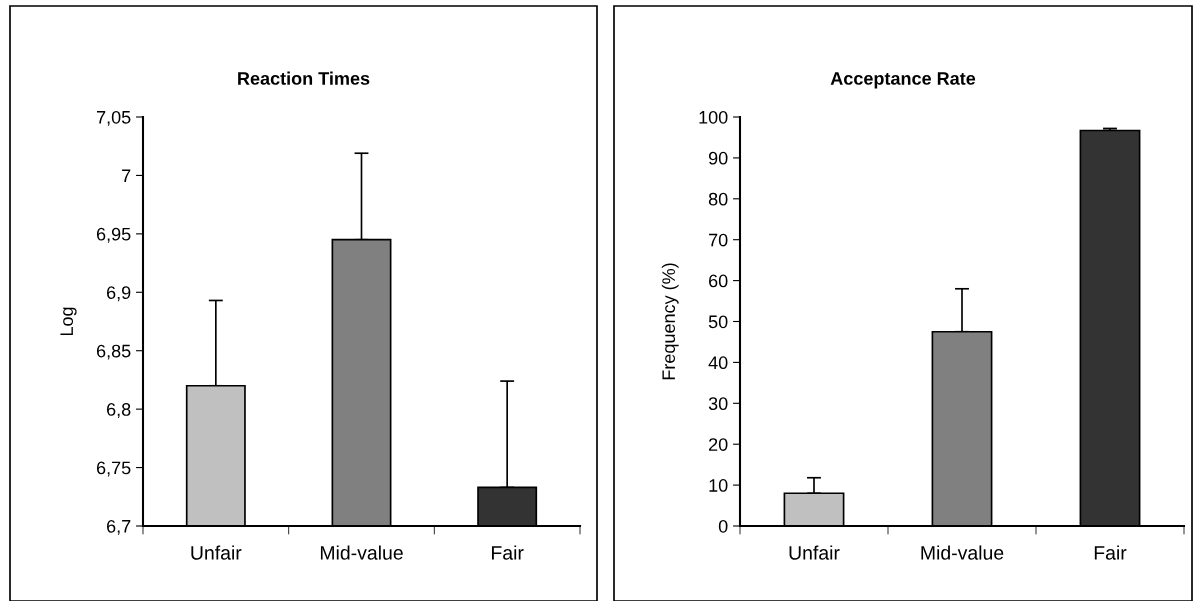 This screenshot has width=1198, height=601. Describe the element at coordinates (68, 321) in the screenshot. I see `y-axis-title: Log` at that location.